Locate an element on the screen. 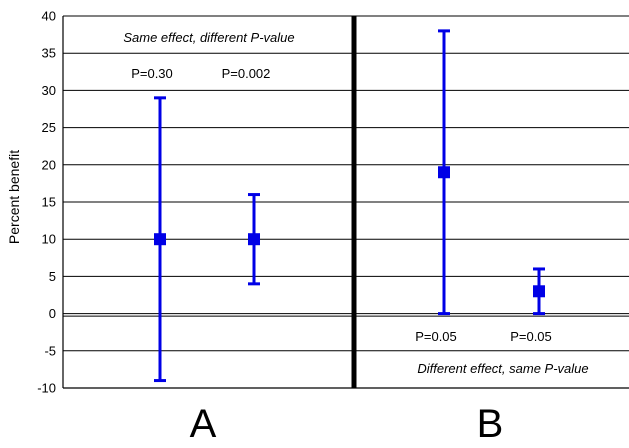 This screenshot has height=448, width=629. y-tick-label: 25 is located at coordinates (49, 127).